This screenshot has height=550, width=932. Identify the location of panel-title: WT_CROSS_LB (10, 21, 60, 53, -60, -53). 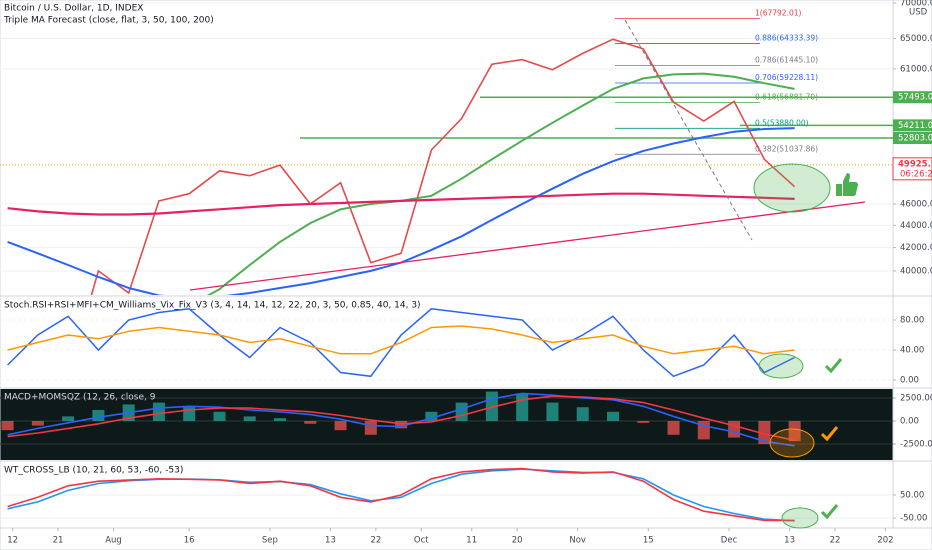
(93, 471).